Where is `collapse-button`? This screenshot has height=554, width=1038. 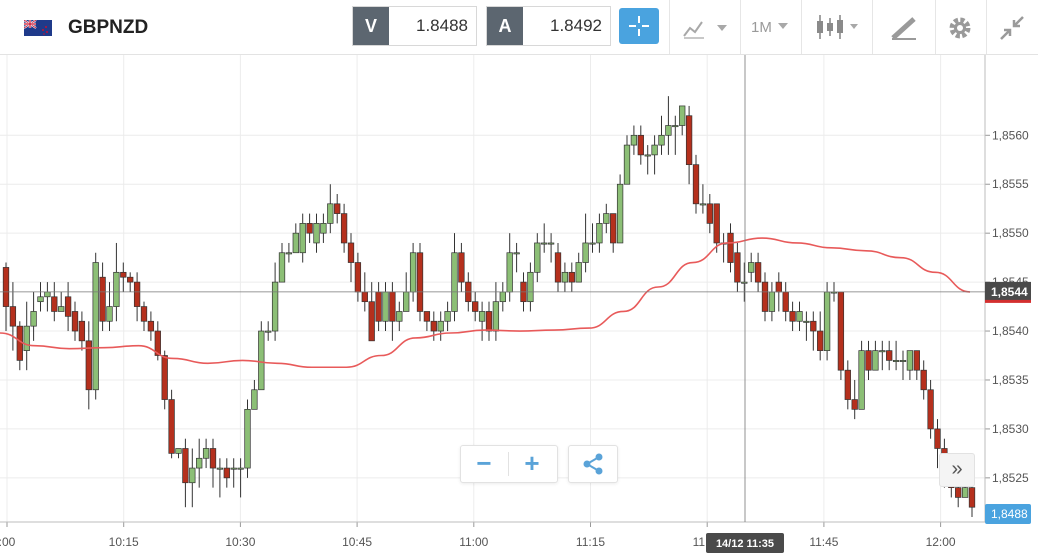
collapse-button is located at coordinates (1012, 27).